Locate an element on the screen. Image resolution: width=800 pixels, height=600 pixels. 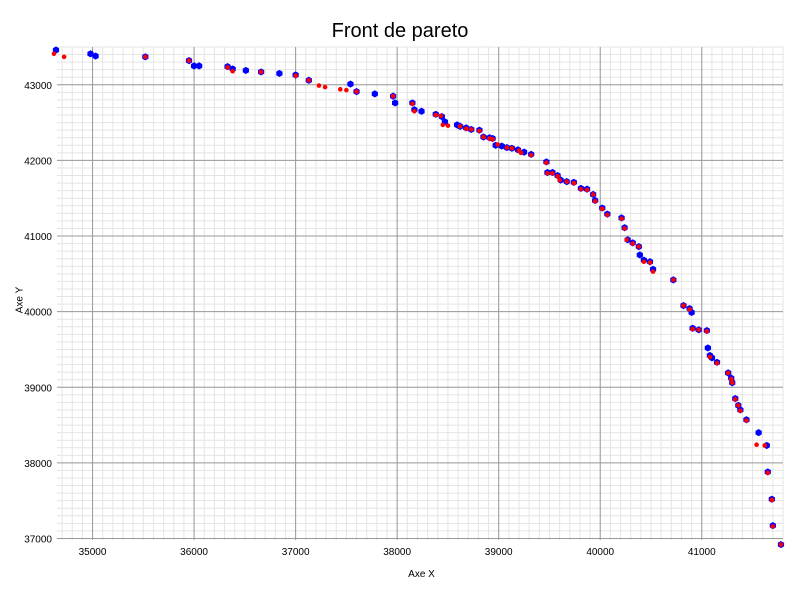
x-tick-label: 39000 is located at coordinates (499, 552).